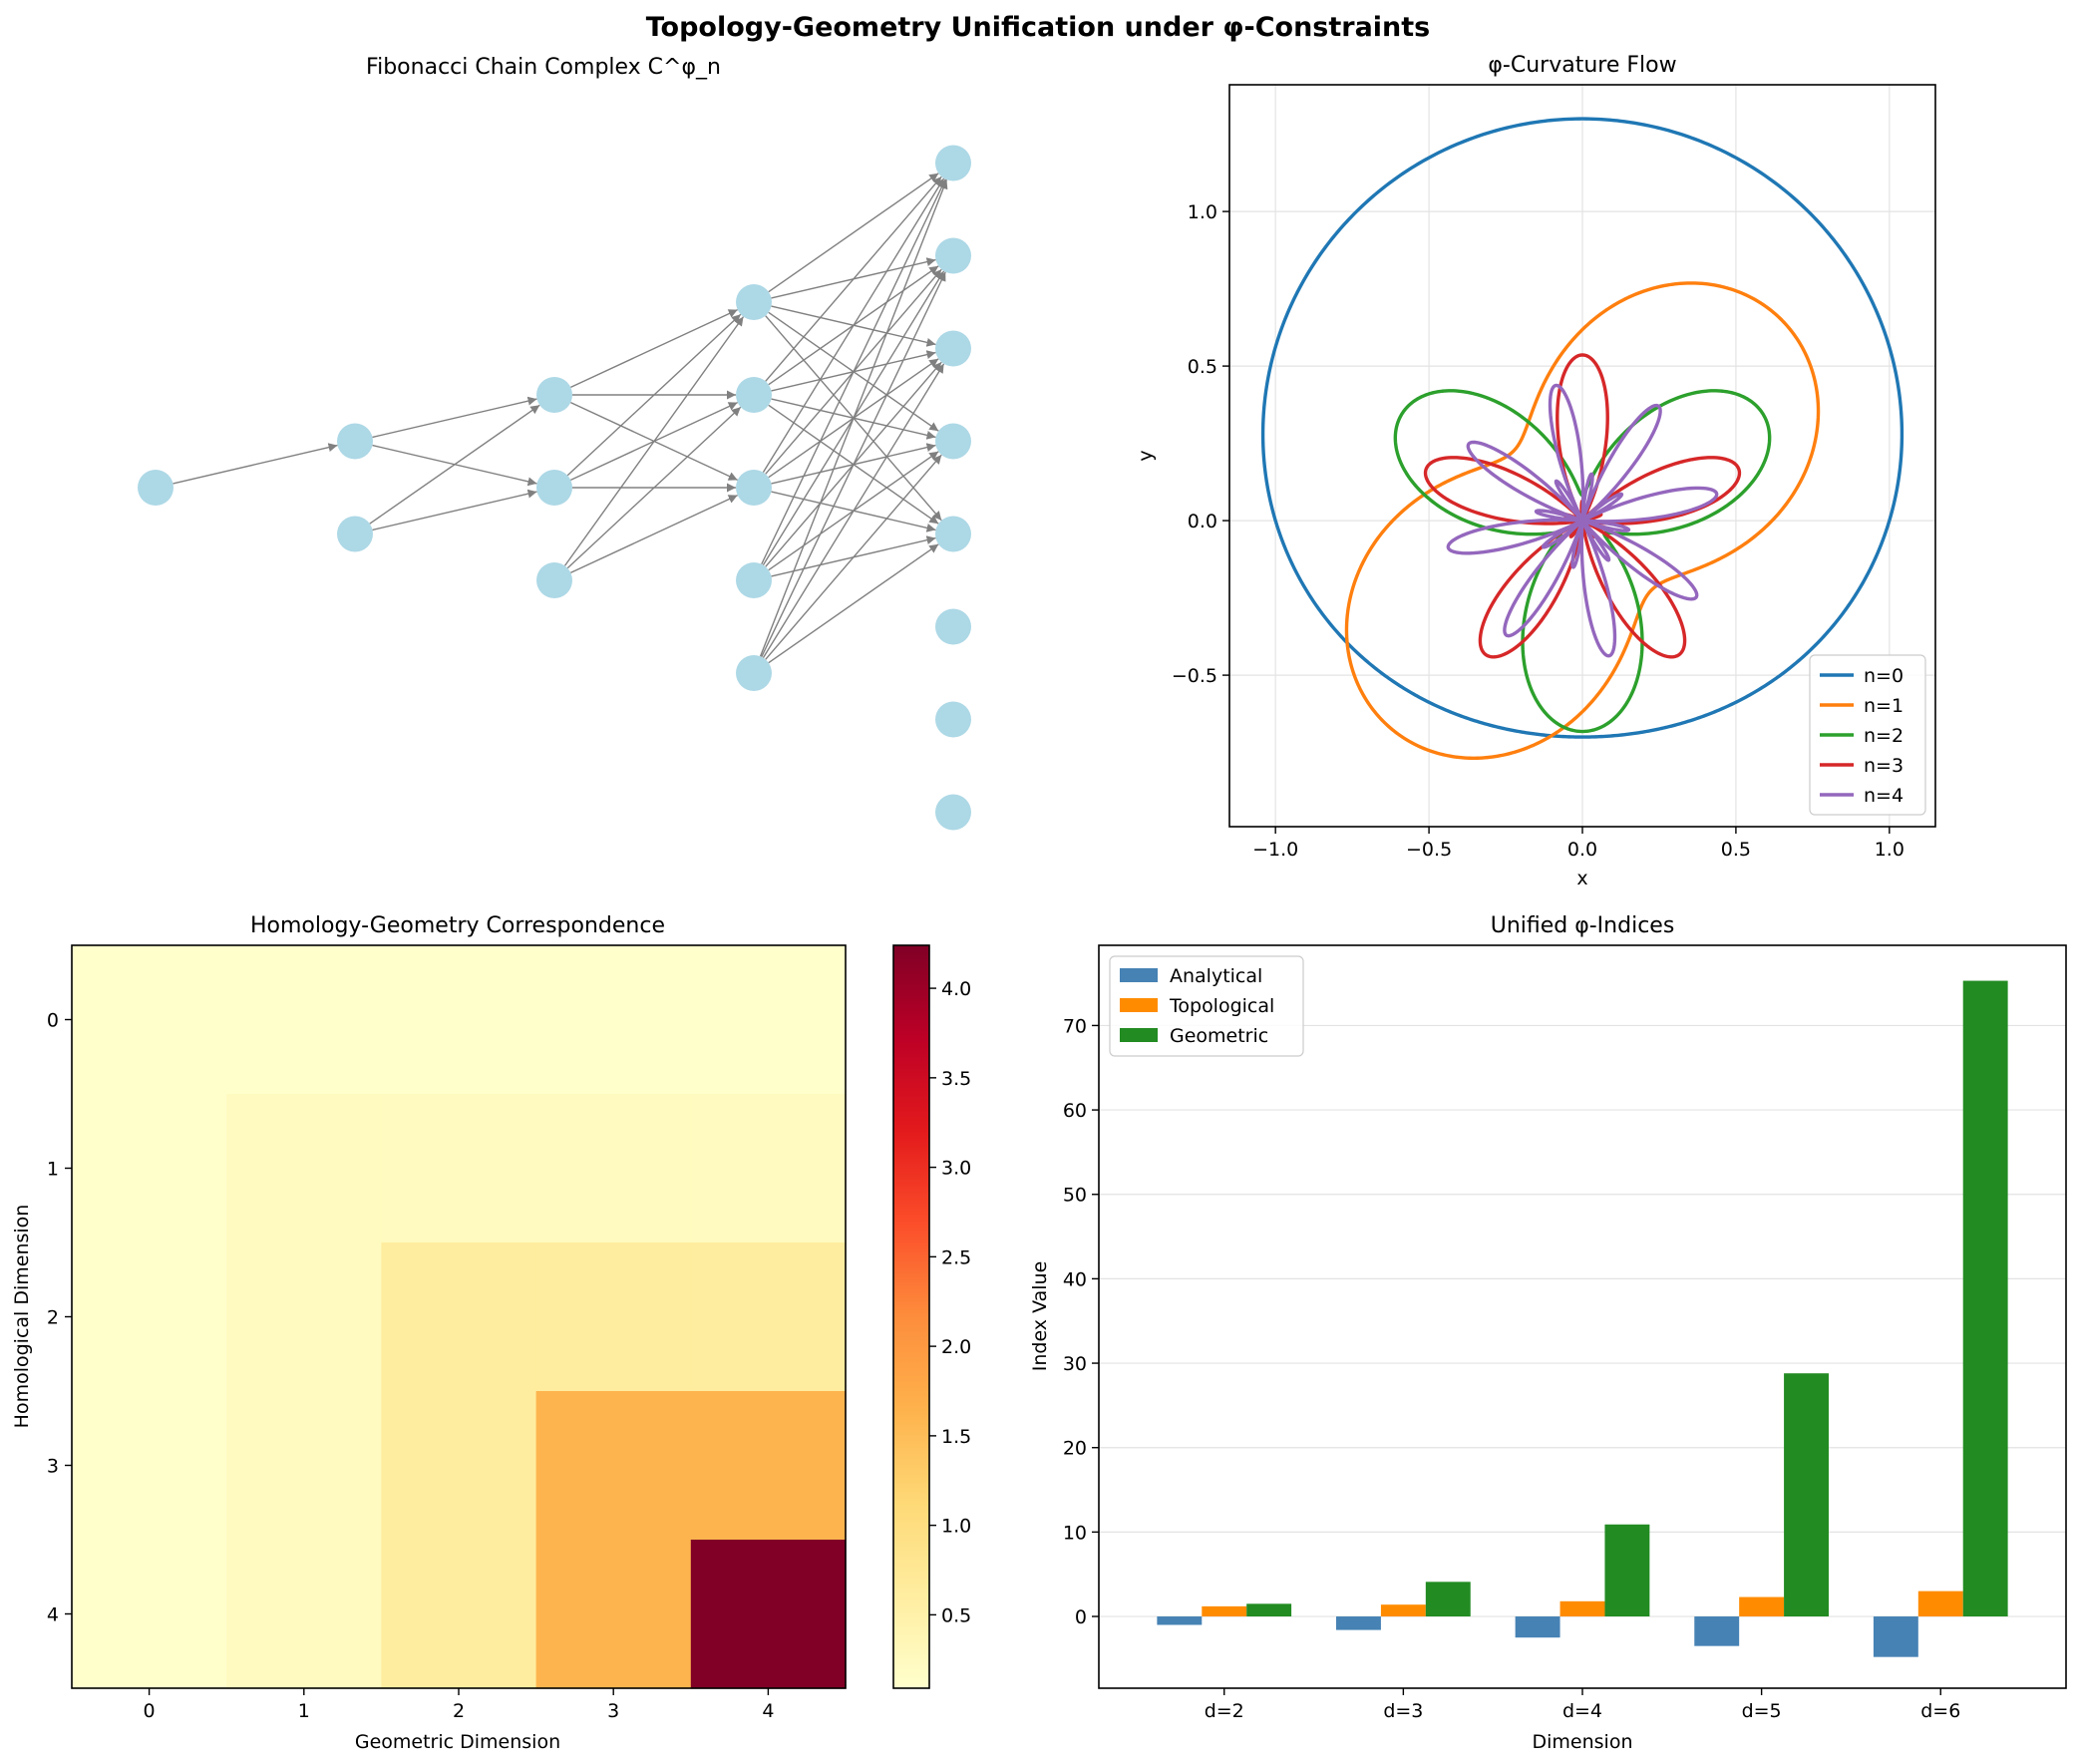 The width and height of the screenshot is (2077, 1764). I want to click on heatmap-title: Homology-Geometry Correspondence, so click(457, 926).